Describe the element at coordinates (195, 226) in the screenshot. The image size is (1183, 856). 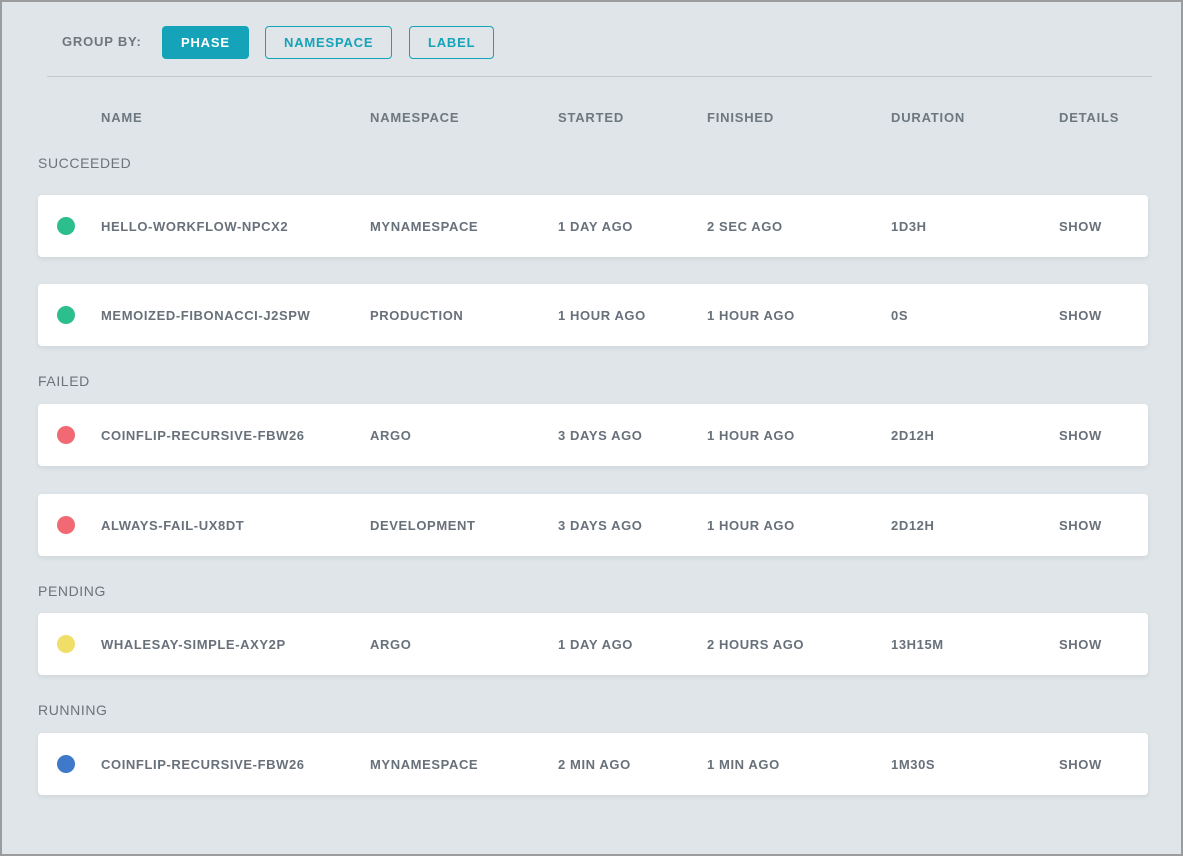
I see `workflow-name: HELLO-WORKFLOW-NPCX2` at that location.